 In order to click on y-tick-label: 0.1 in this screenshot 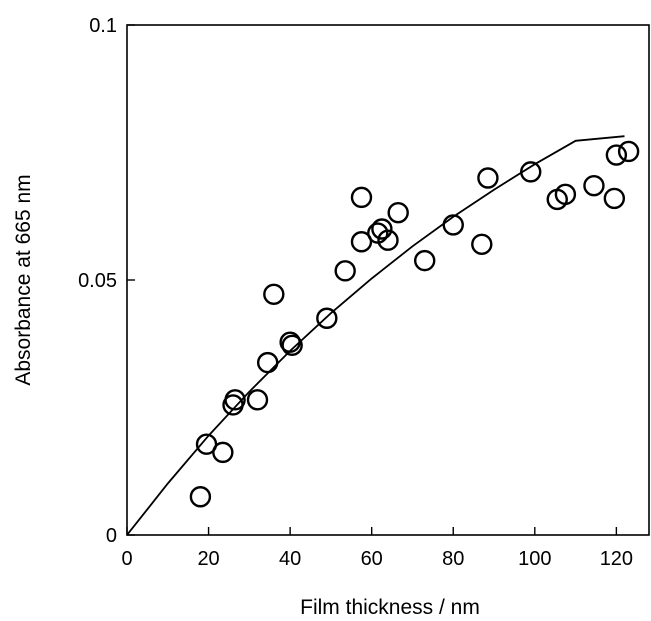, I will do `click(103, 26)`.